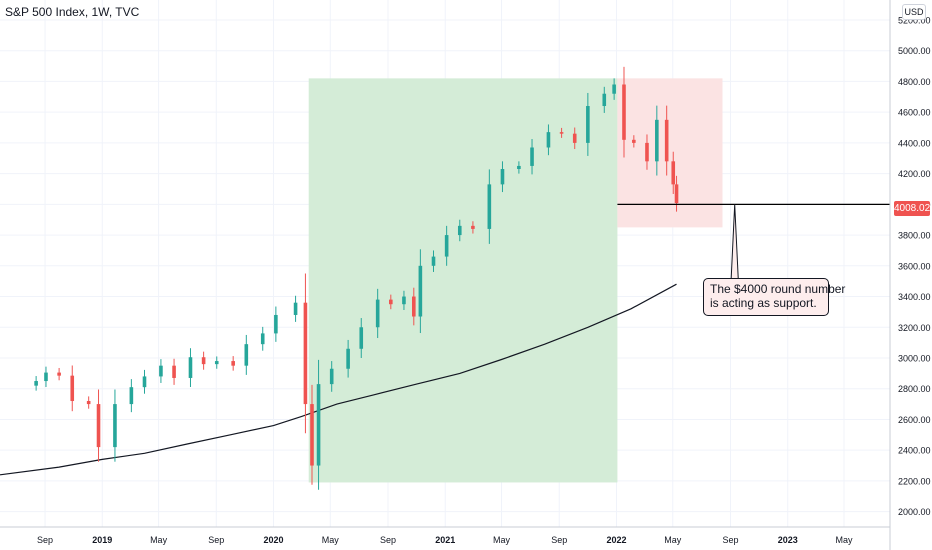 This screenshot has height=550, width=932. I want to click on y-tick-label: 4200.00, so click(914, 174).